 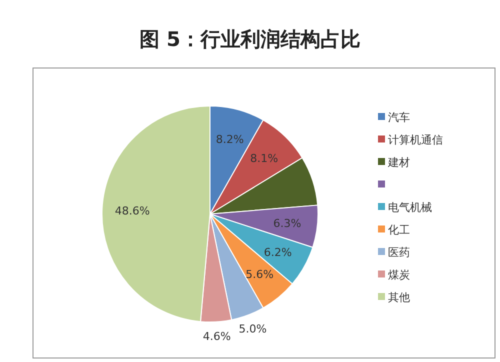 What do you see at coordinates (399, 297) in the screenshot?
I see `legend-label: 其他` at bounding box center [399, 297].